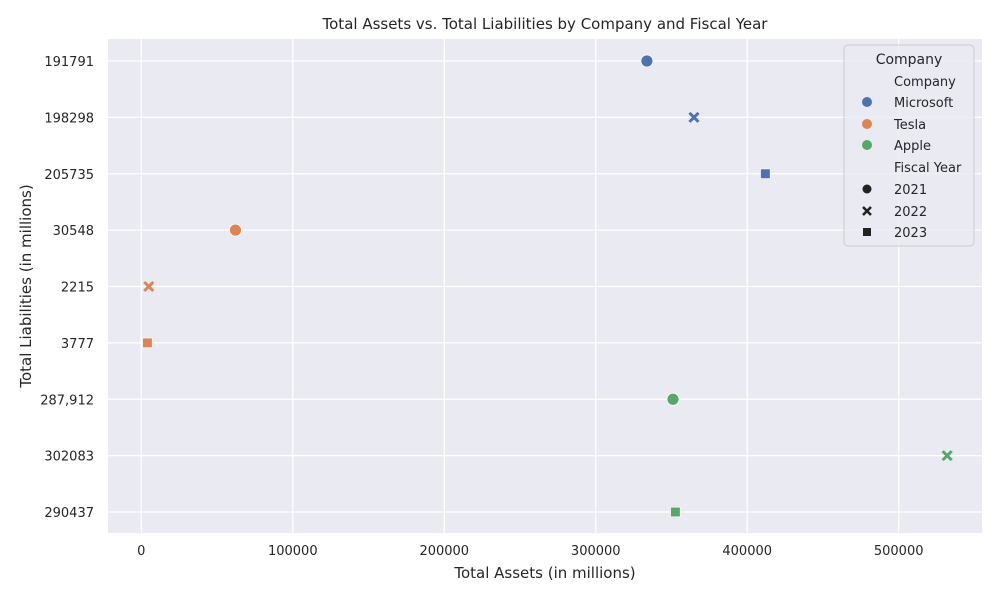  What do you see at coordinates (925, 82) in the screenshot?
I see `legend-header-company: Company` at bounding box center [925, 82].